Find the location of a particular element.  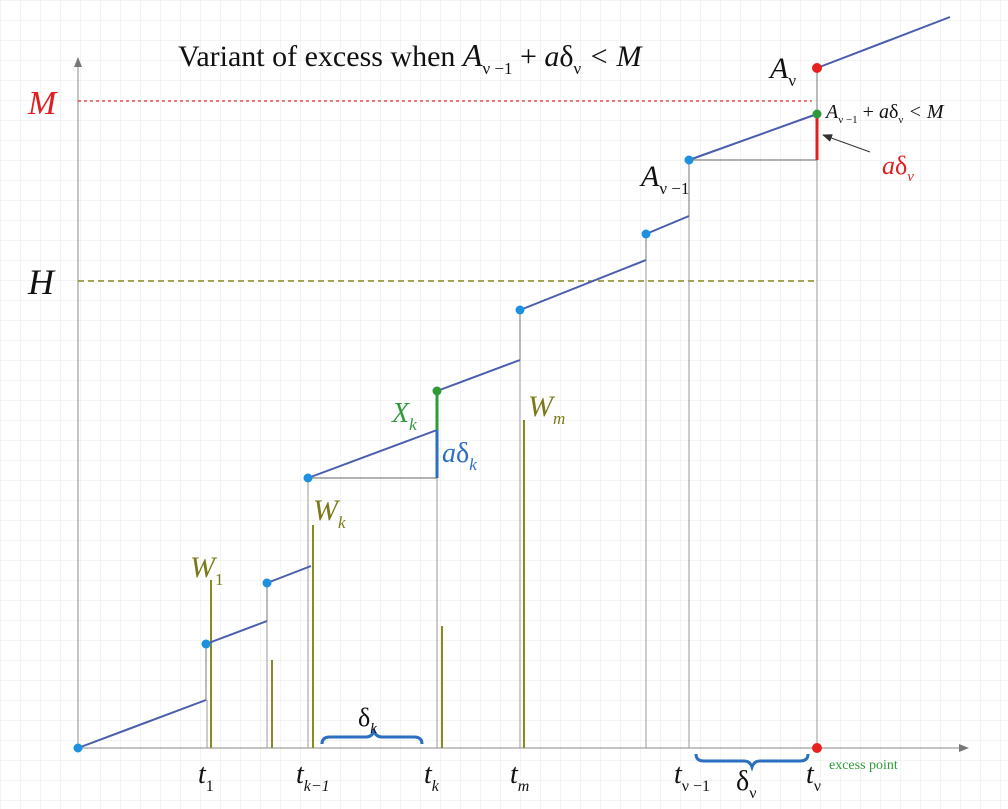

excess-point-label: excess point is located at coordinates (863, 765).